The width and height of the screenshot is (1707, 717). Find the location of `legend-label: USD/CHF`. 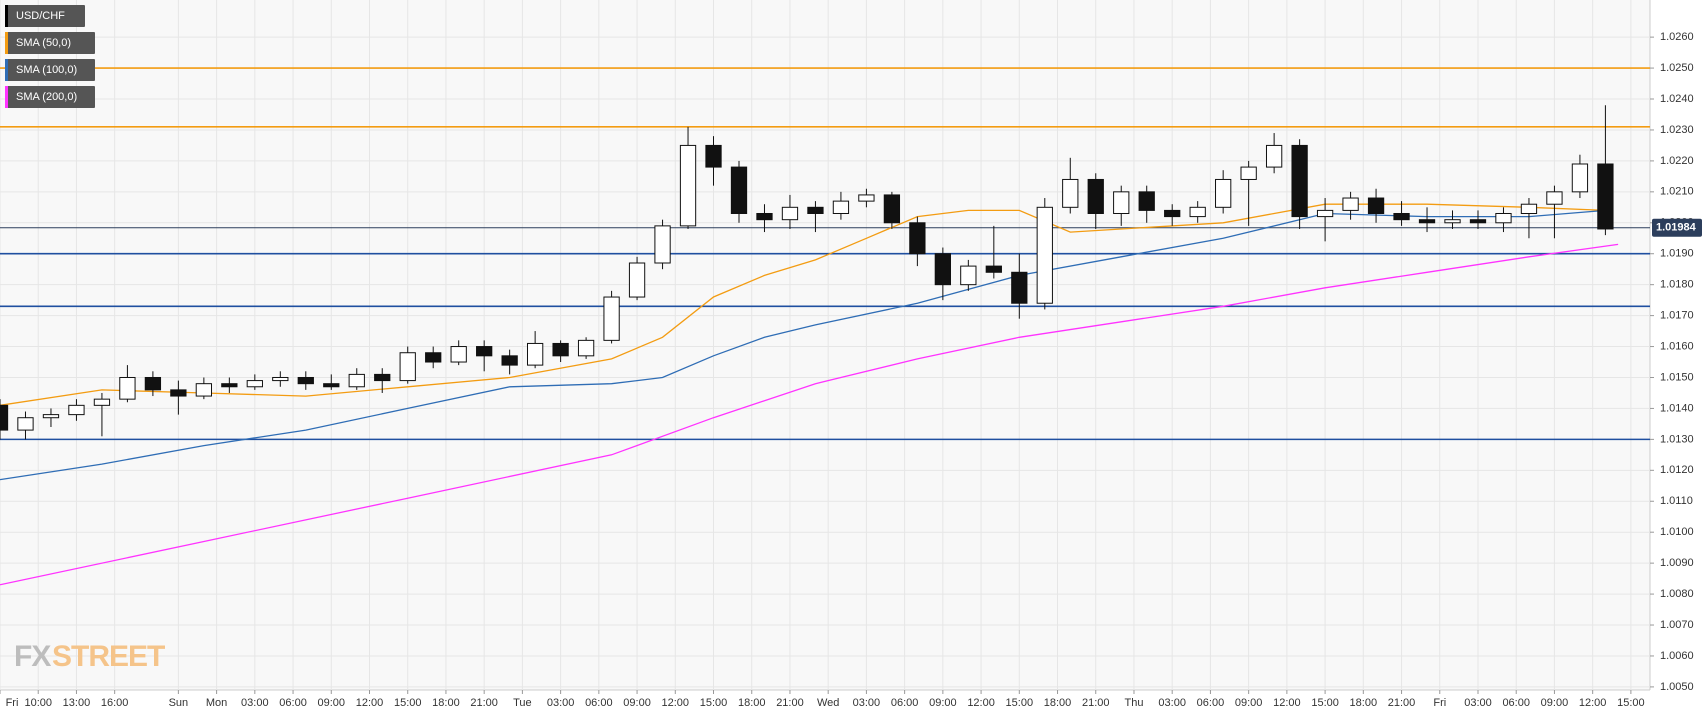

legend-label: USD/CHF is located at coordinates (40, 16).